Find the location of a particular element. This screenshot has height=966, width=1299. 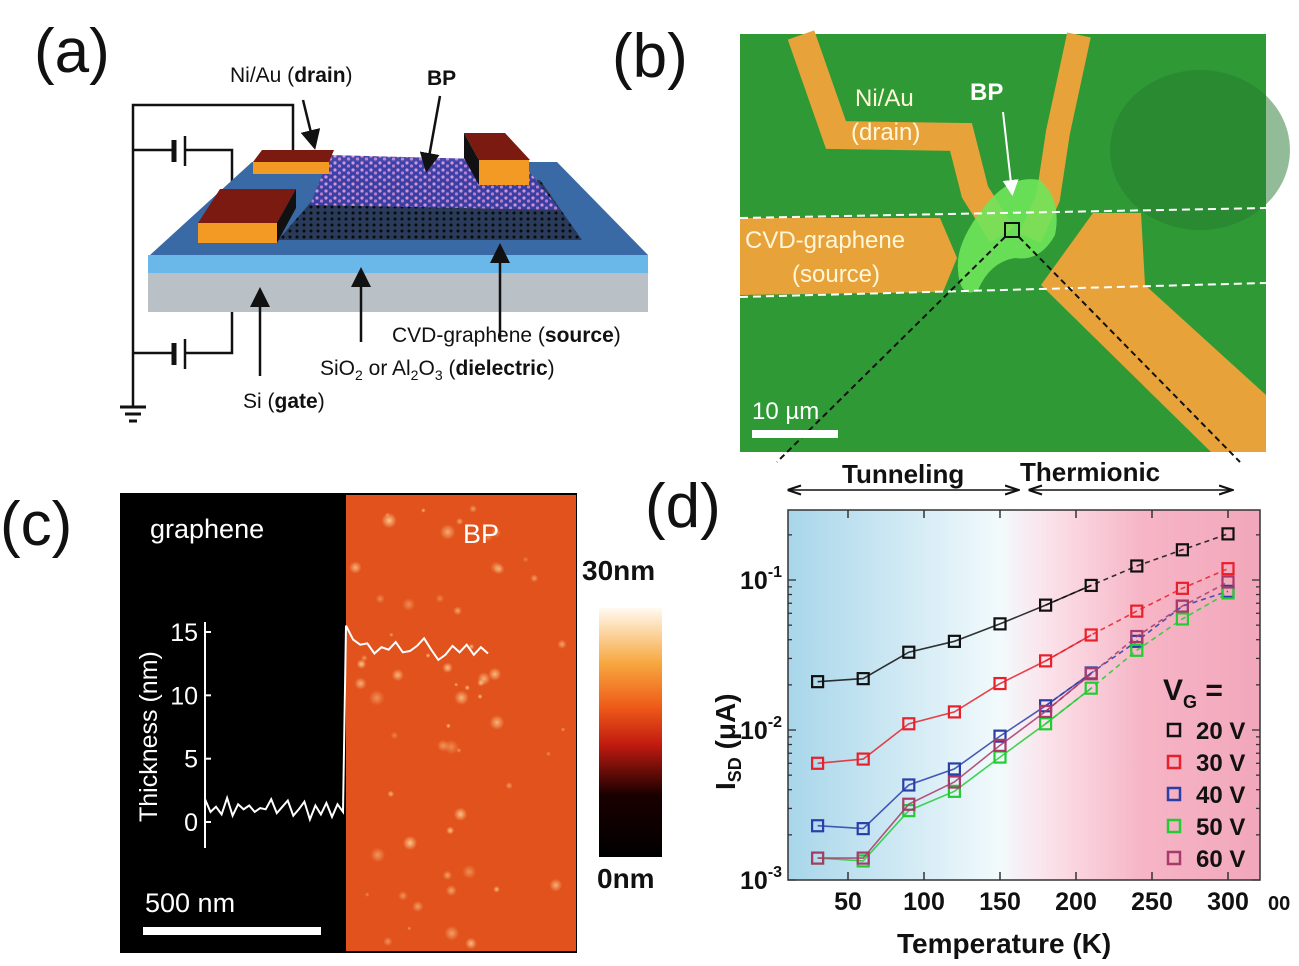

electrode-right is located at coordinates (497, 159).